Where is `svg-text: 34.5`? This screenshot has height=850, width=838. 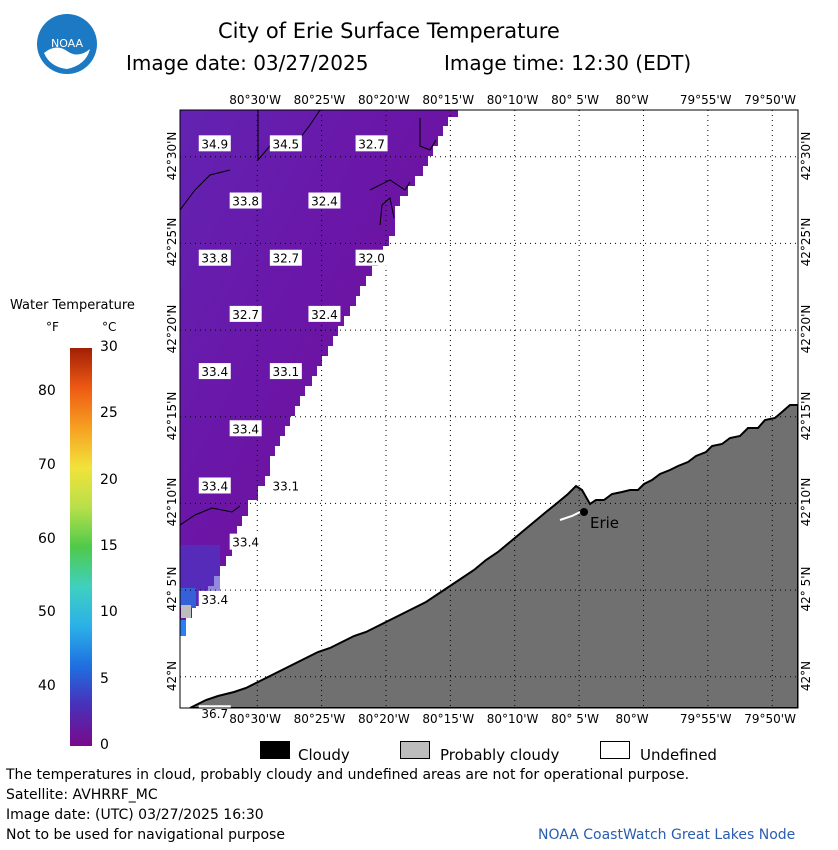
svg-text: 34.5 is located at coordinates (285, 144).